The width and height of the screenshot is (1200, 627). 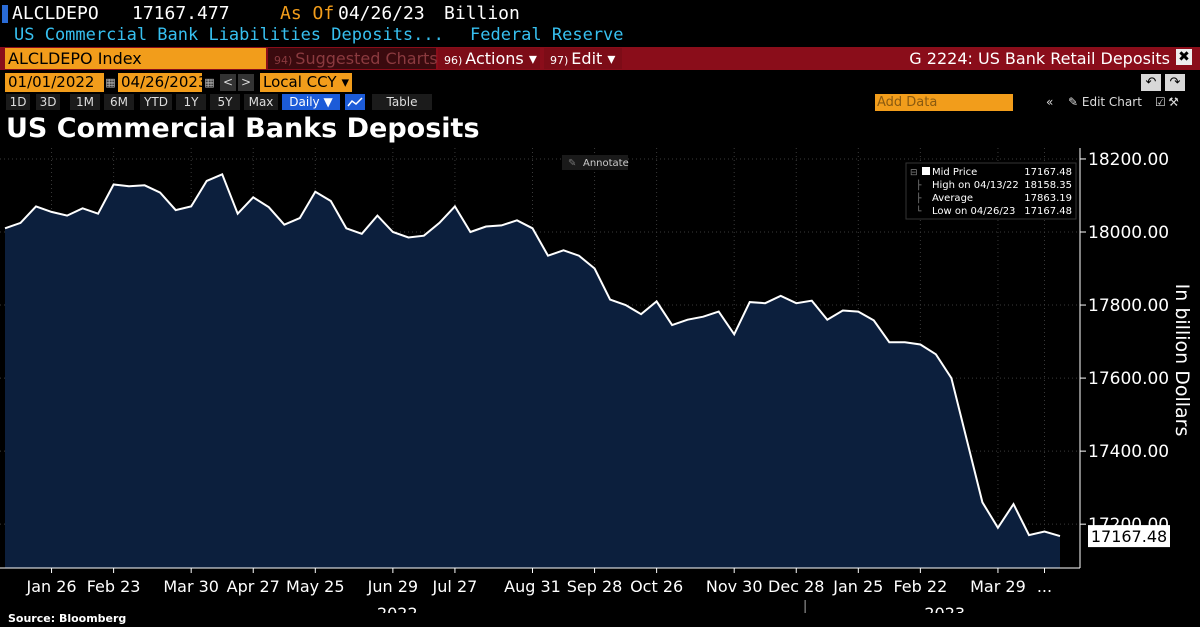 I want to click on x-tick-label: Dec 28, so click(x=796, y=586).